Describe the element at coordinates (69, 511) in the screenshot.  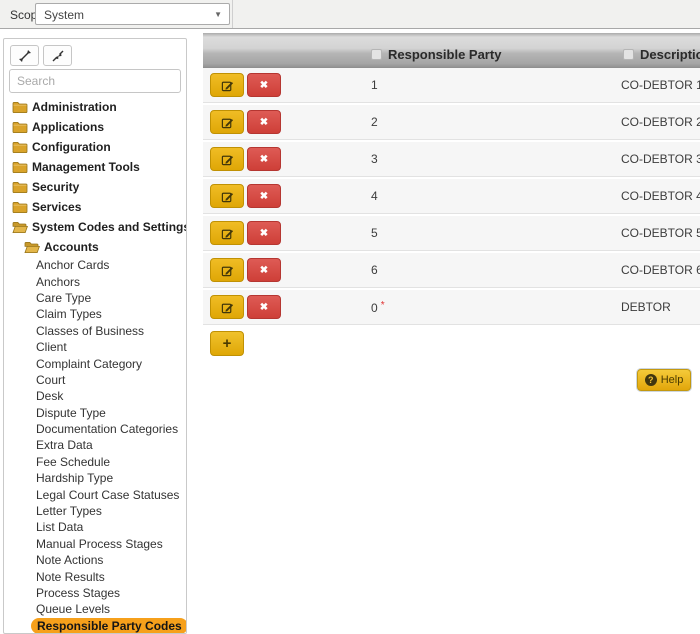
I see `tree-item-label: Letter Types` at that location.